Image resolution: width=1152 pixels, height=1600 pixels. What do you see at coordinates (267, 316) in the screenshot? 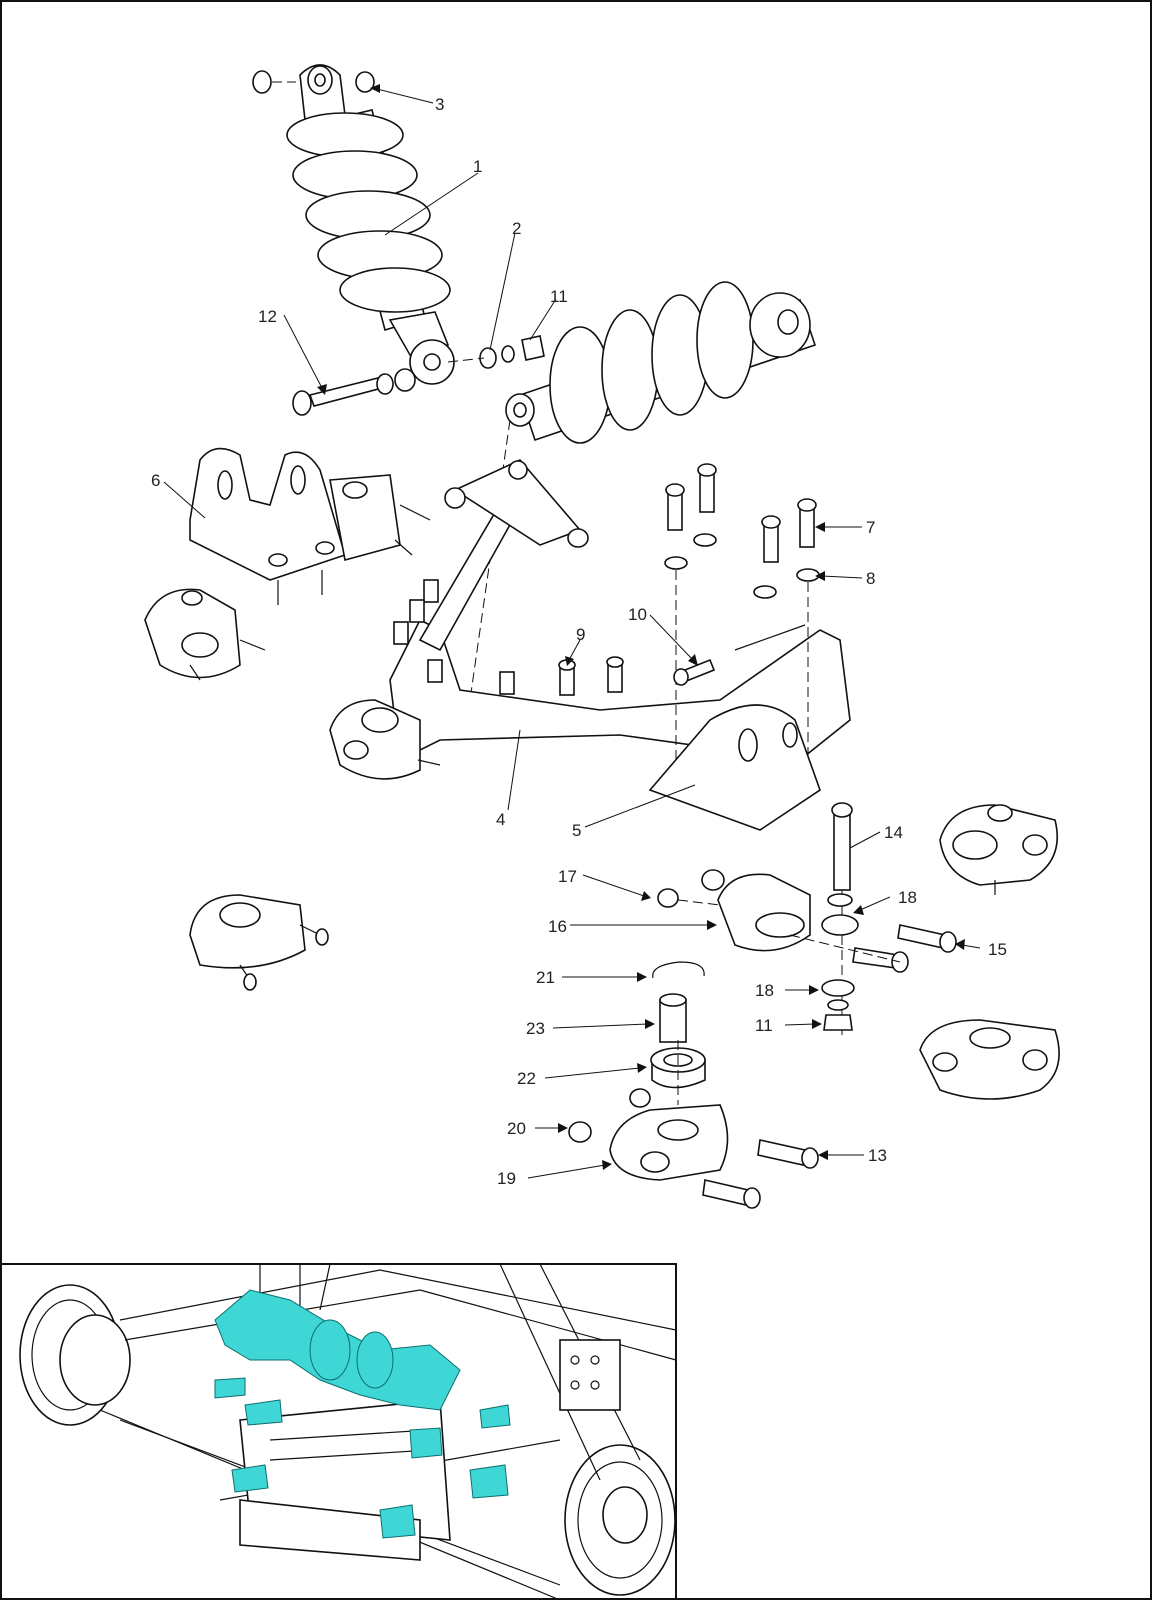
I see `callout-12: 12` at bounding box center [267, 316].